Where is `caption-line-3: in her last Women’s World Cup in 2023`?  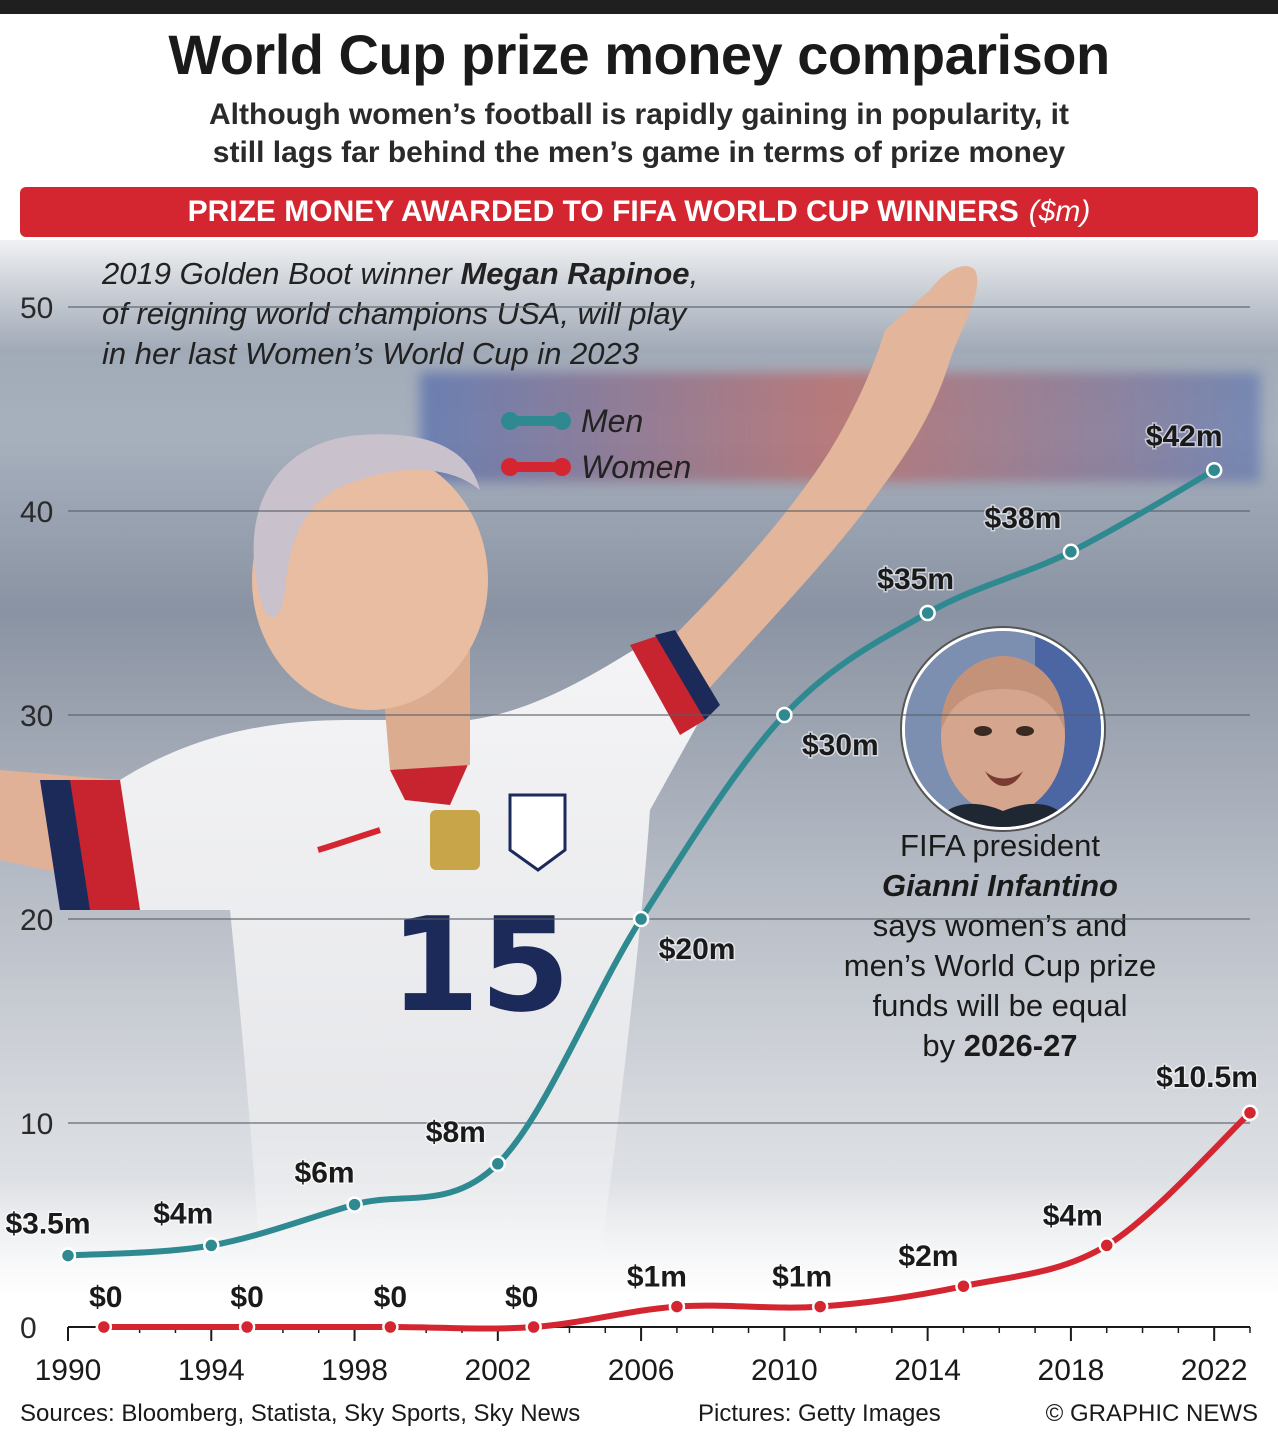 caption-line-3: in her last Women’s World Cup in 2023 is located at coordinates (371, 353).